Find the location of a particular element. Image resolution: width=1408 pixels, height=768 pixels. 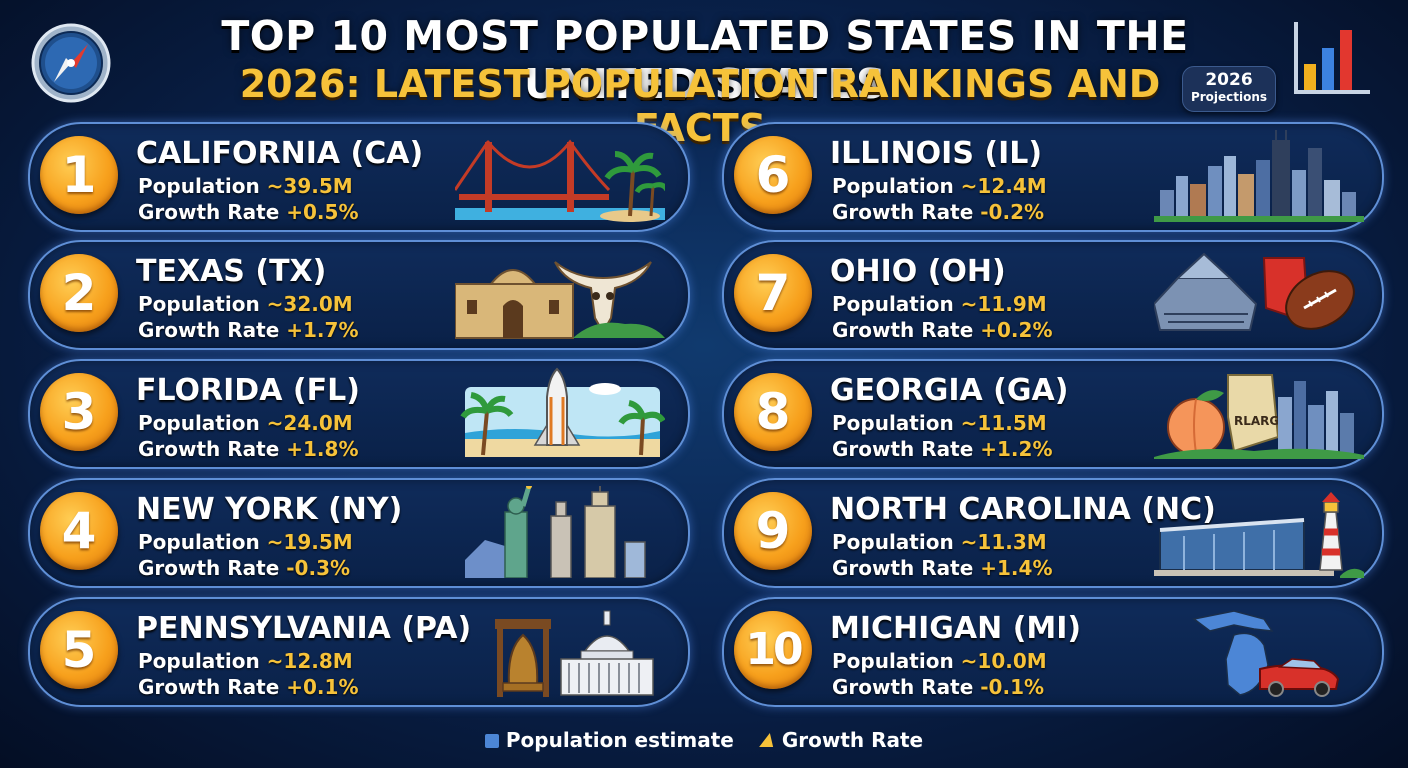

rank-badge: 6 is located at coordinates (773, 175).